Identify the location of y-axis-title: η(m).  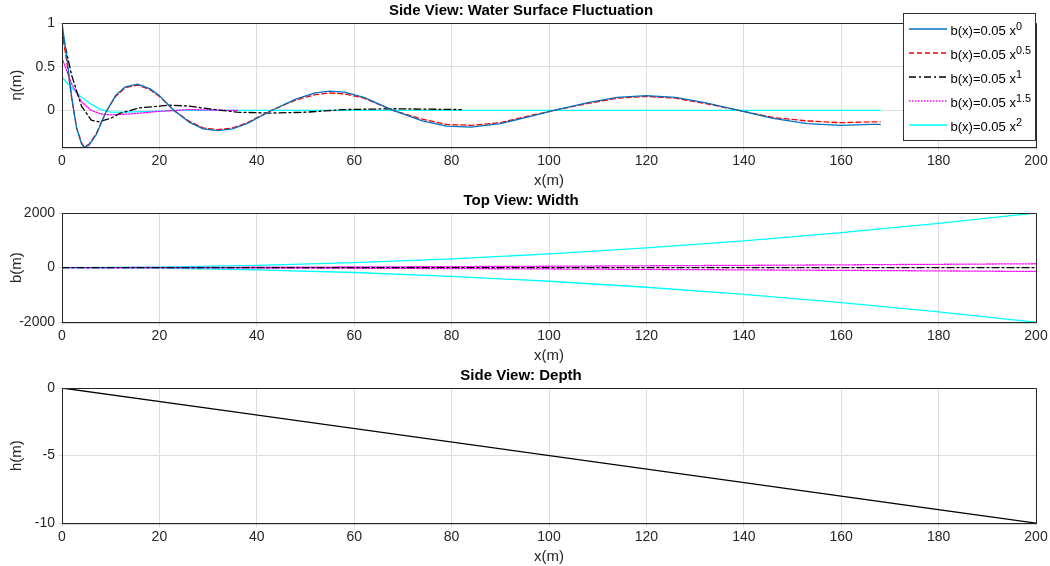
(16, 85).